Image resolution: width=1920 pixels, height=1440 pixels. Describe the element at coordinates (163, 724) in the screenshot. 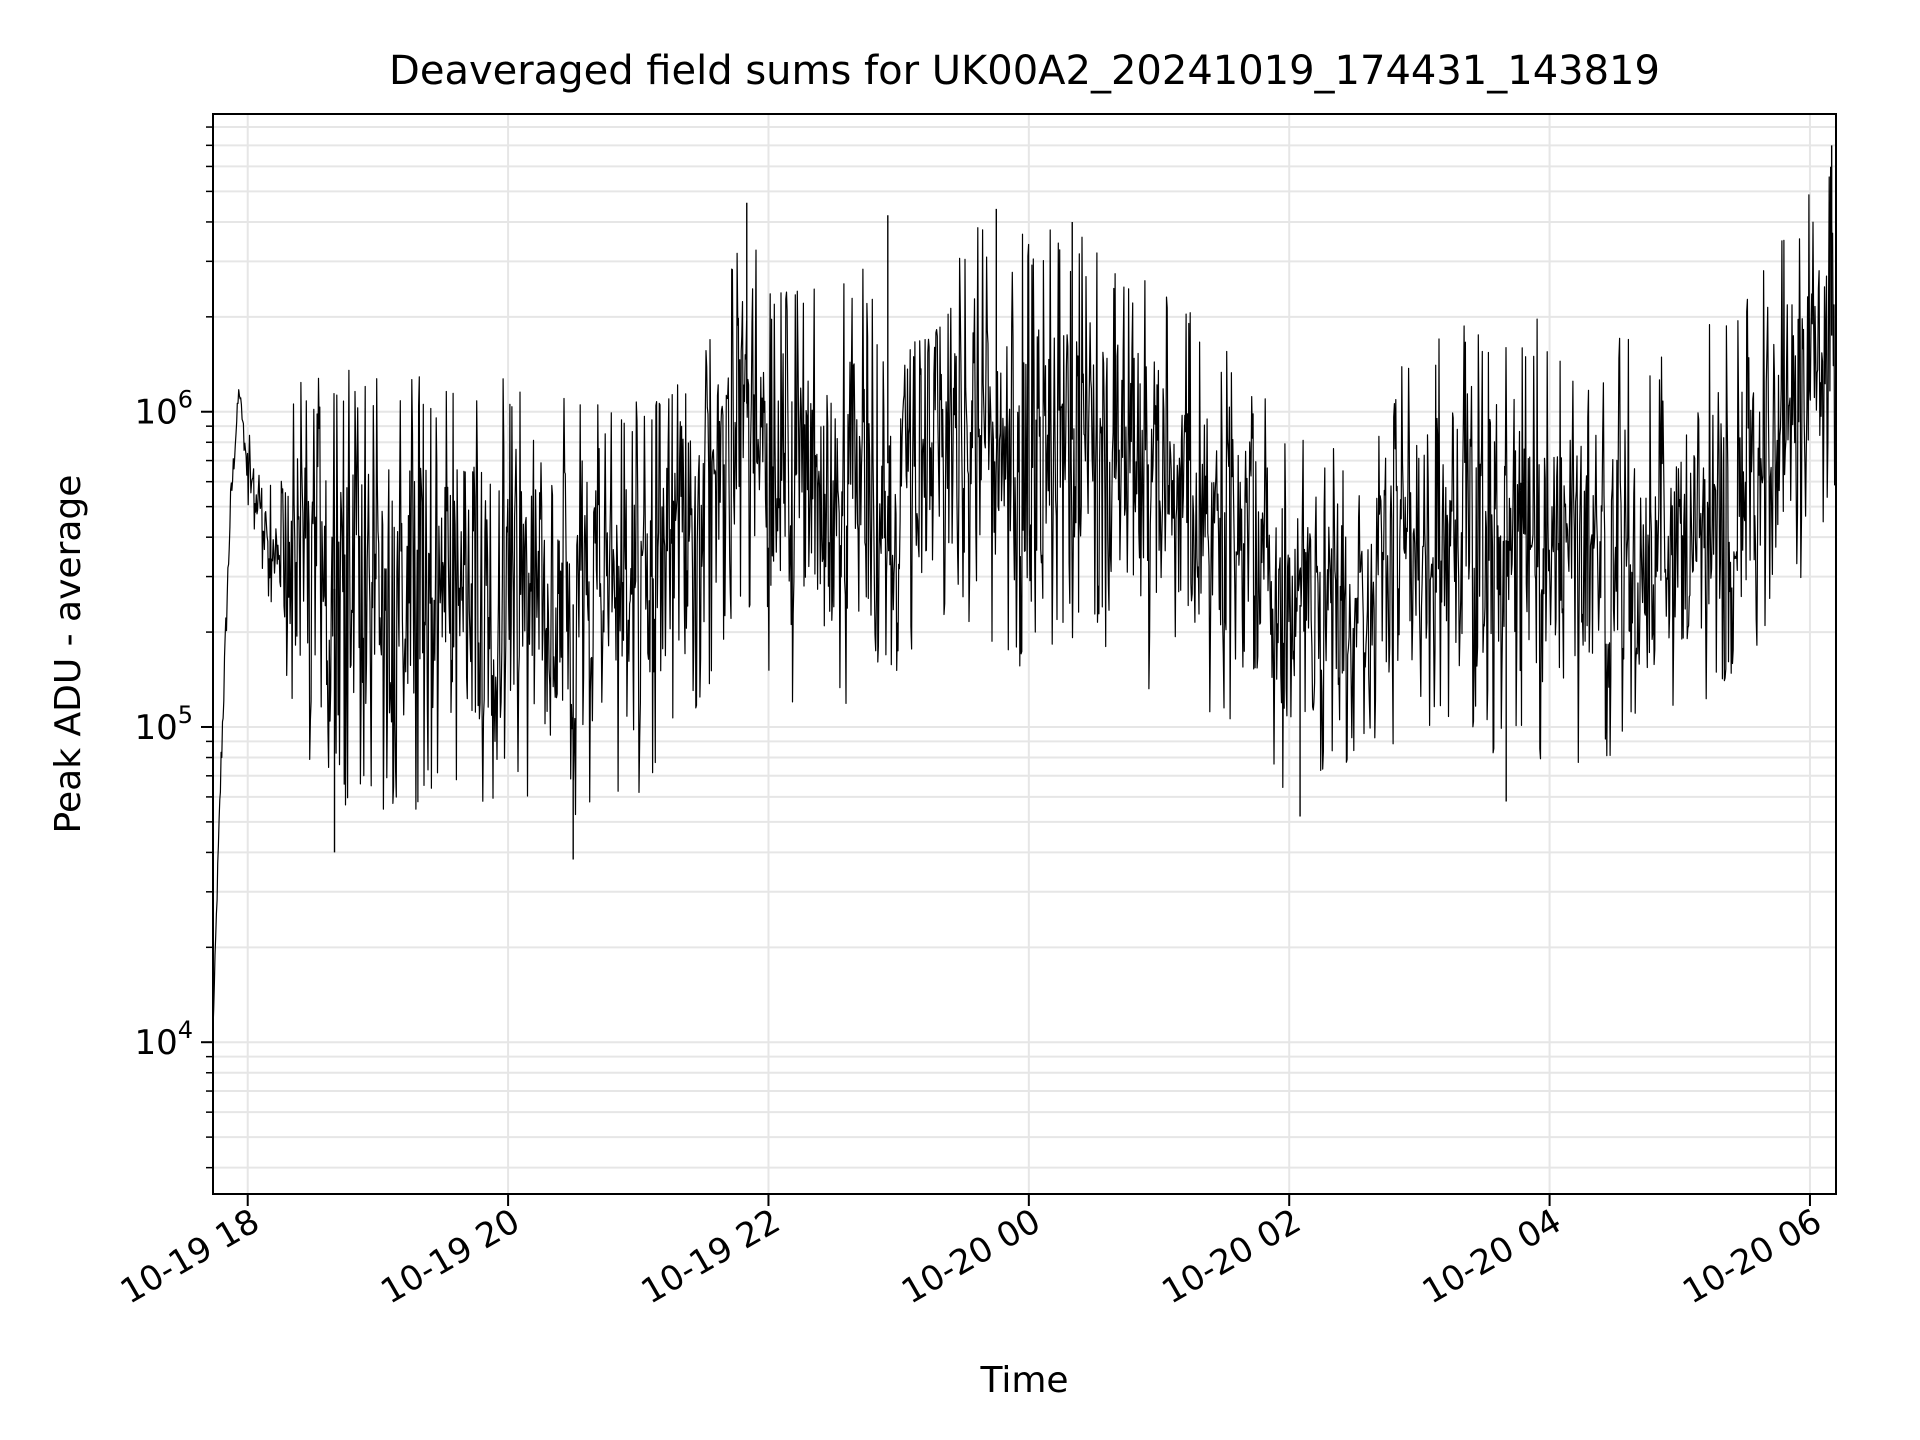

I see `y-tick-label: 10⁵` at that location.